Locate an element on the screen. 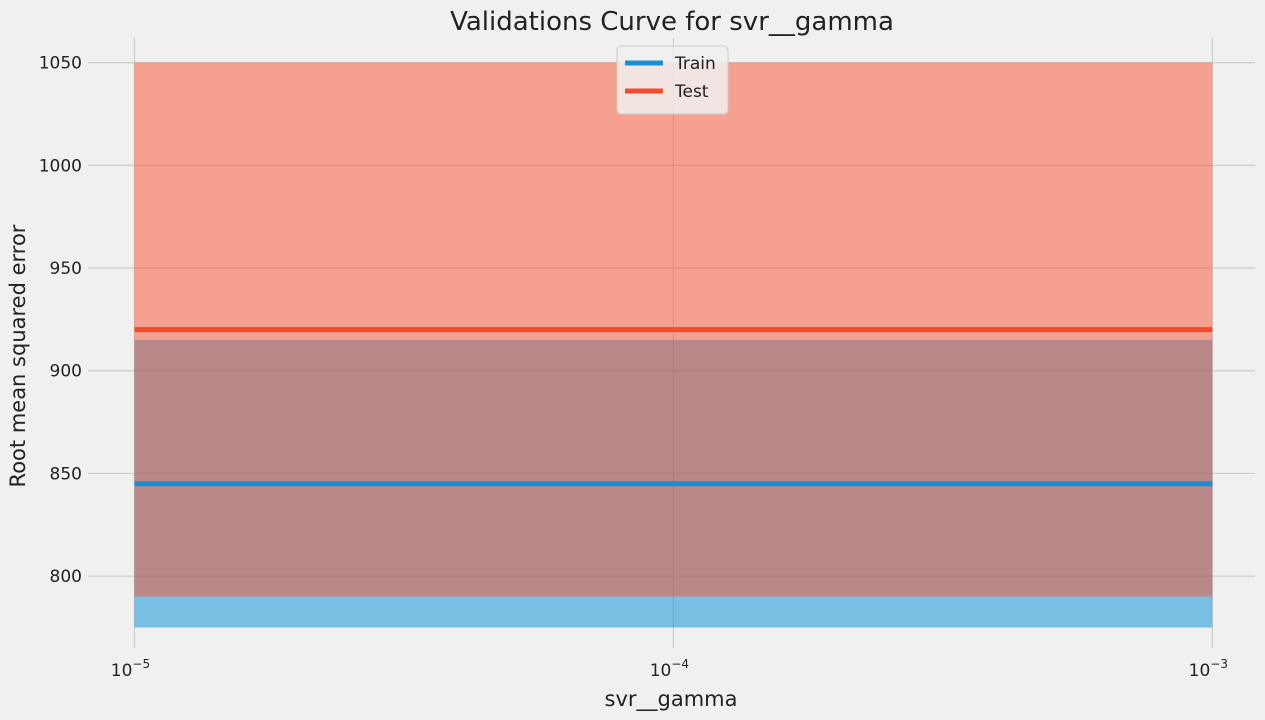 Image resolution: width=1265 pixels, height=720 pixels. x-tick-label: 10⁻⁴ is located at coordinates (669, 669).